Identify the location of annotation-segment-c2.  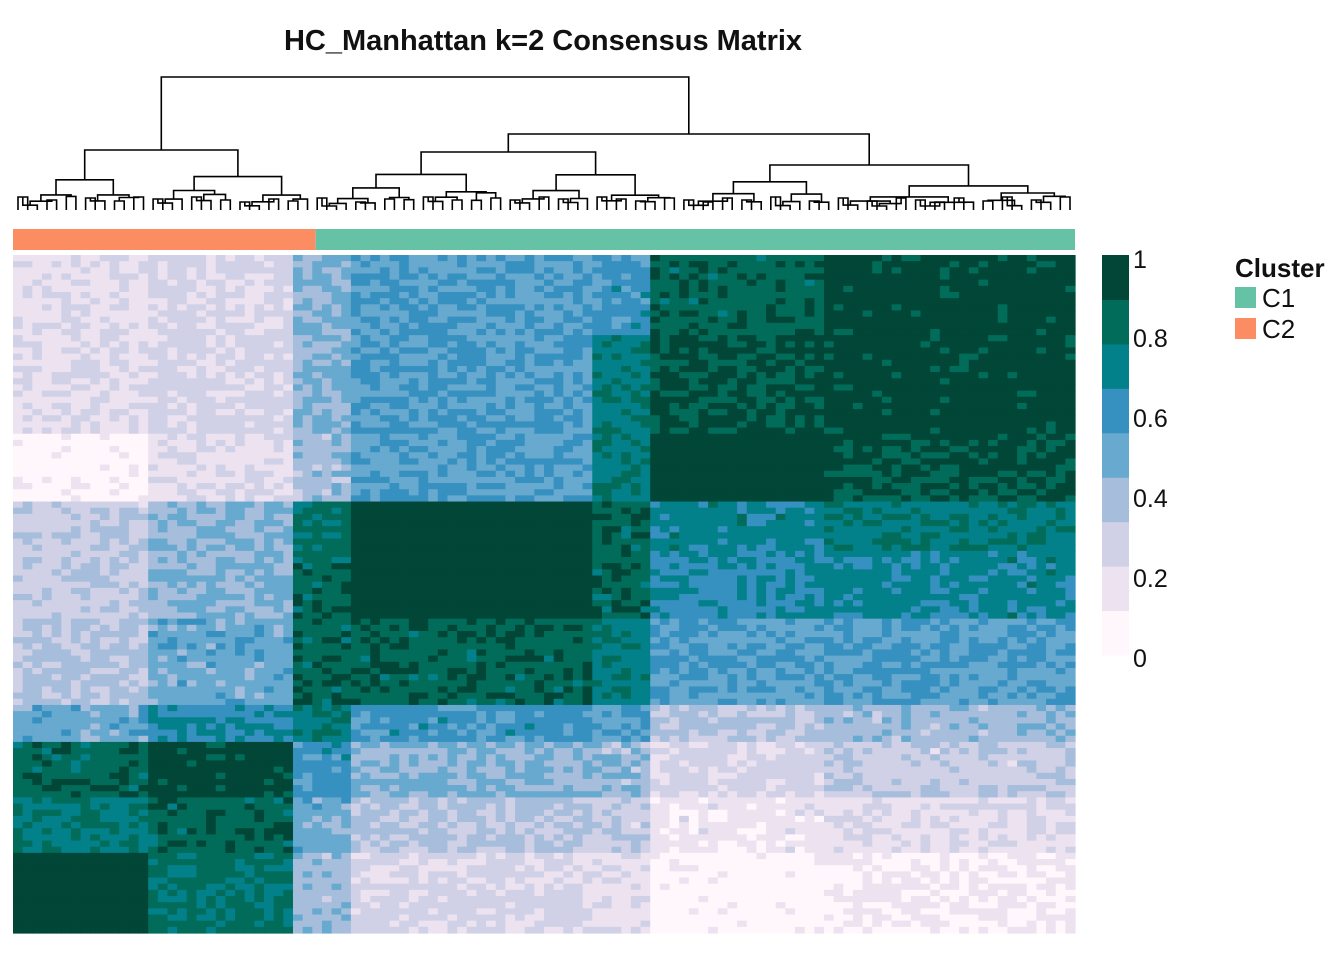
(164, 239).